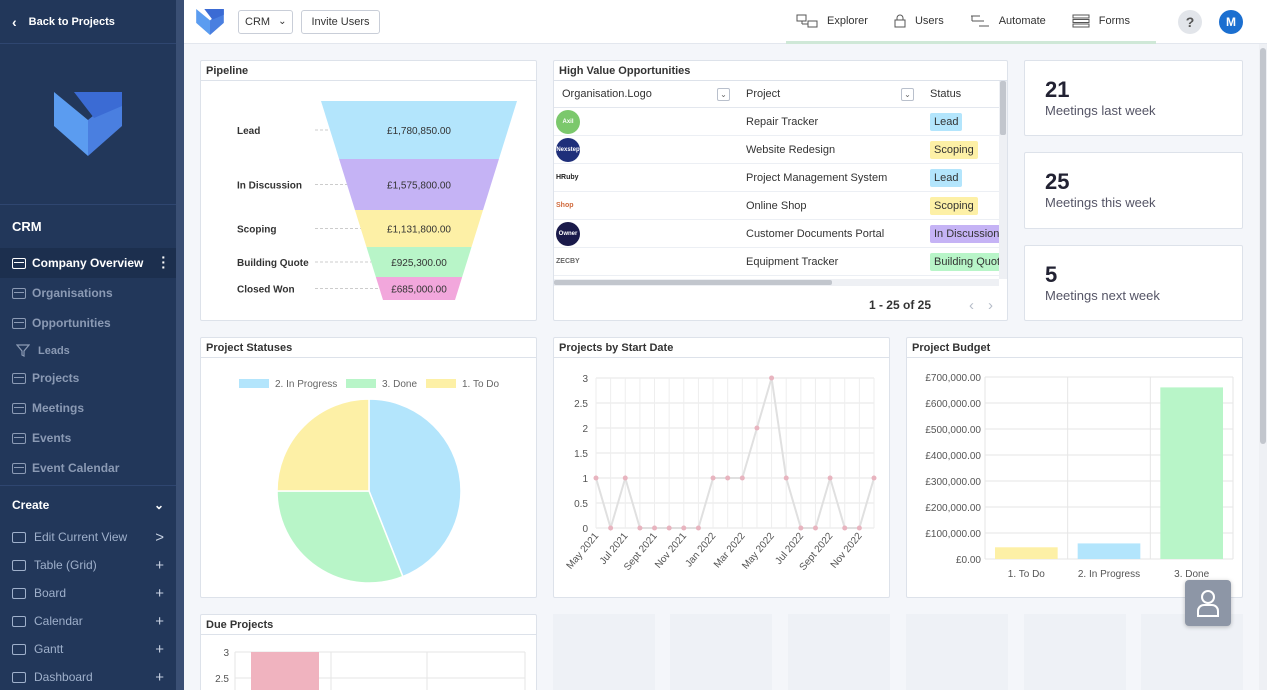 The image size is (1267, 690). I want to click on section-title: CRM, so click(92, 226).